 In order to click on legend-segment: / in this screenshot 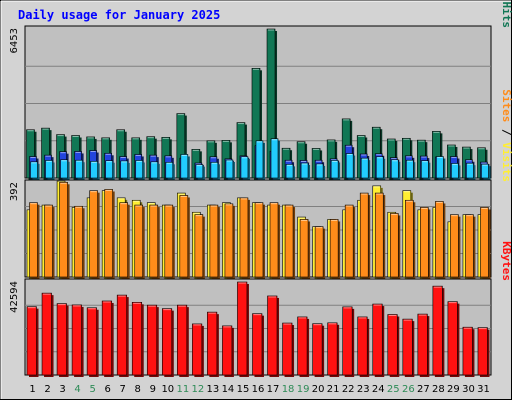, I will do `click(506, 1)`.